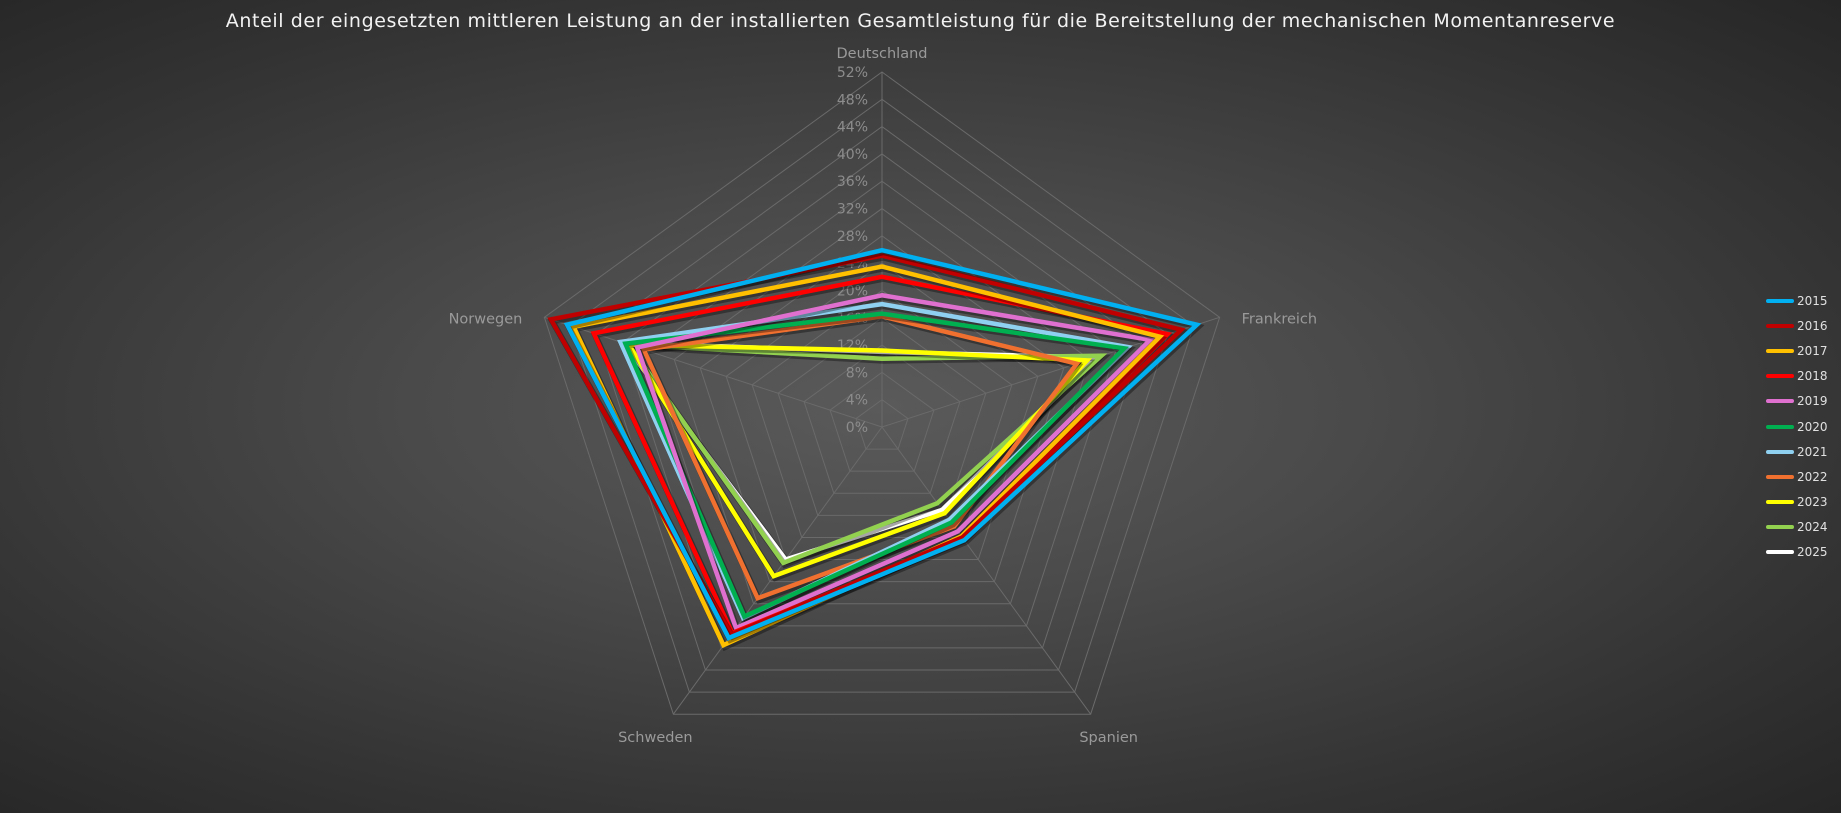 The height and width of the screenshot is (813, 1841). I want to click on legend-label: 2021, so click(1812, 451).